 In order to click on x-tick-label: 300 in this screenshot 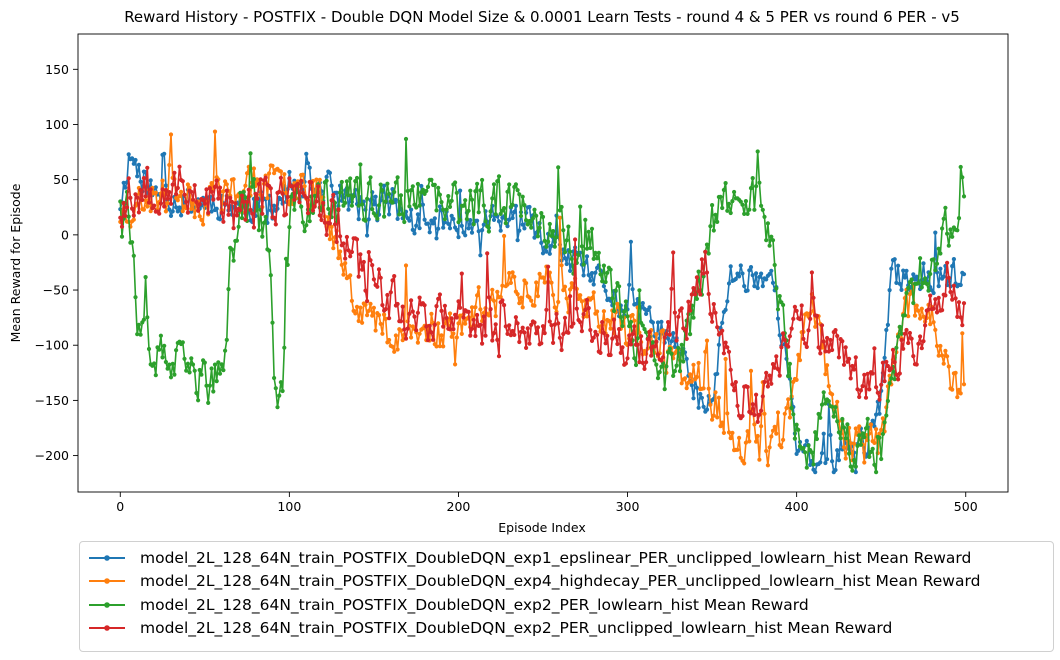, I will do `click(628, 506)`.